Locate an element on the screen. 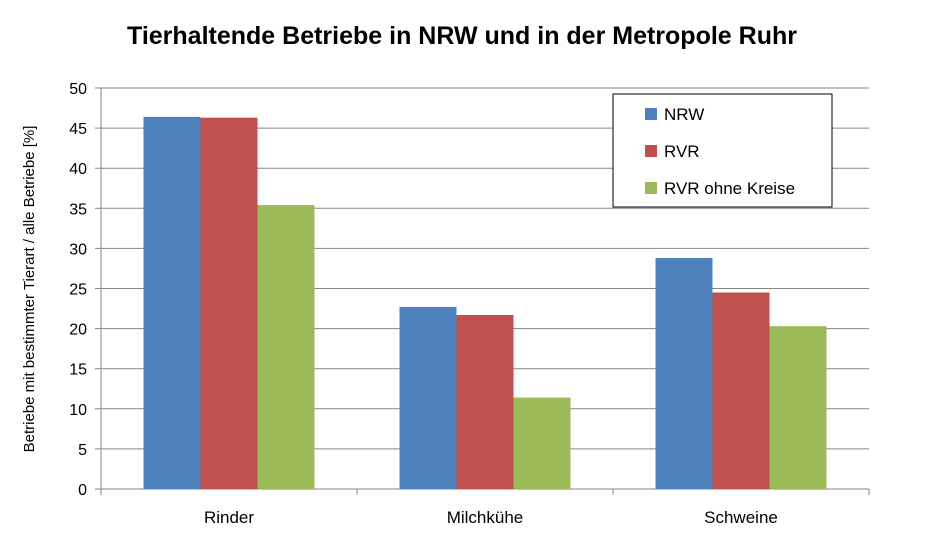 Image resolution: width=926 pixels, height=533 pixels. bar-rvr-ohne-kreise-rinder is located at coordinates (286, 347).